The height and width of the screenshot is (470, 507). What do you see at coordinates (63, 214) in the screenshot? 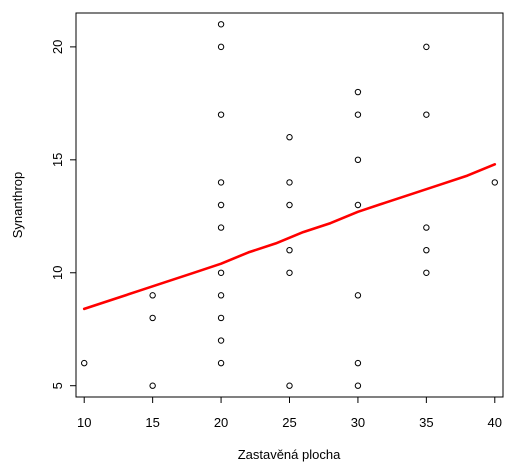
I see `y-axis: 5 10 15 20` at bounding box center [63, 214].